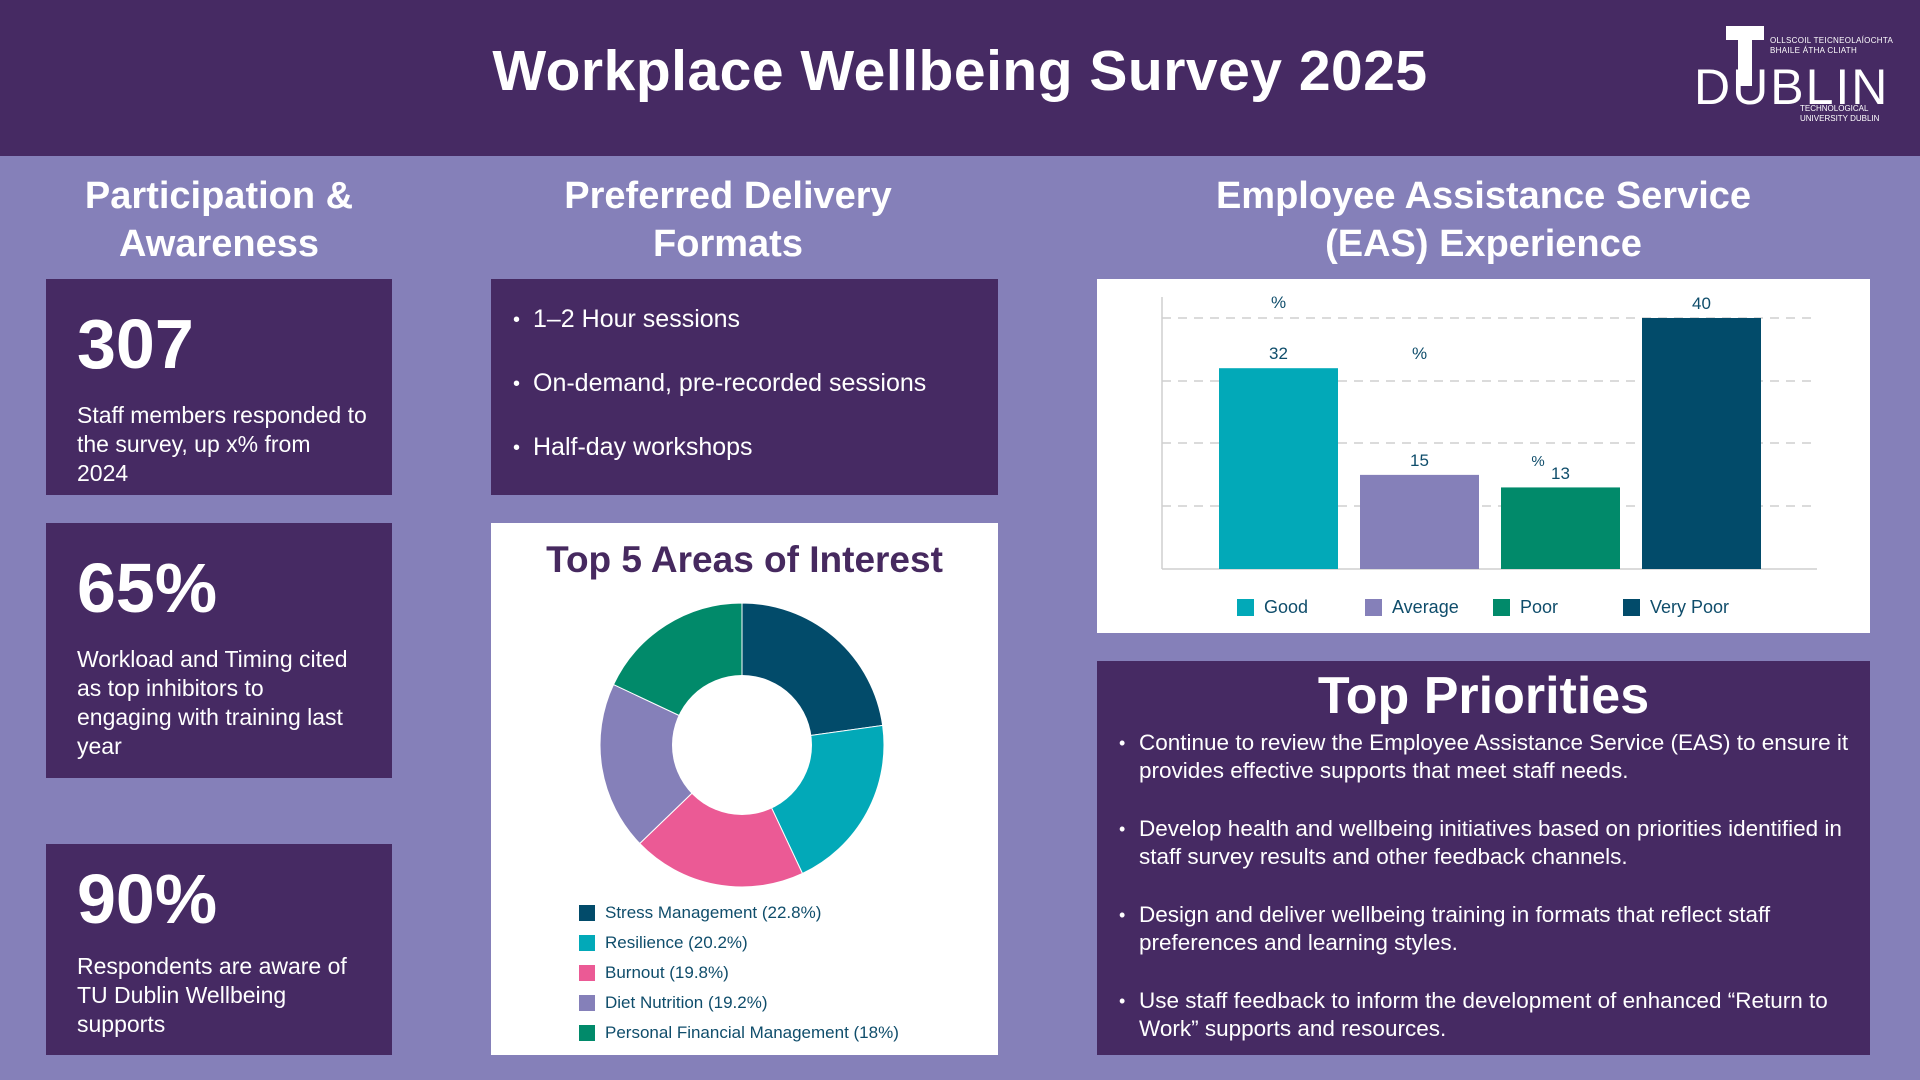 This screenshot has width=1920, height=1080. What do you see at coordinates (1701, 303) in the screenshot?
I see `bar-value-very-poor: 40` at bounding box center [1701, 303].